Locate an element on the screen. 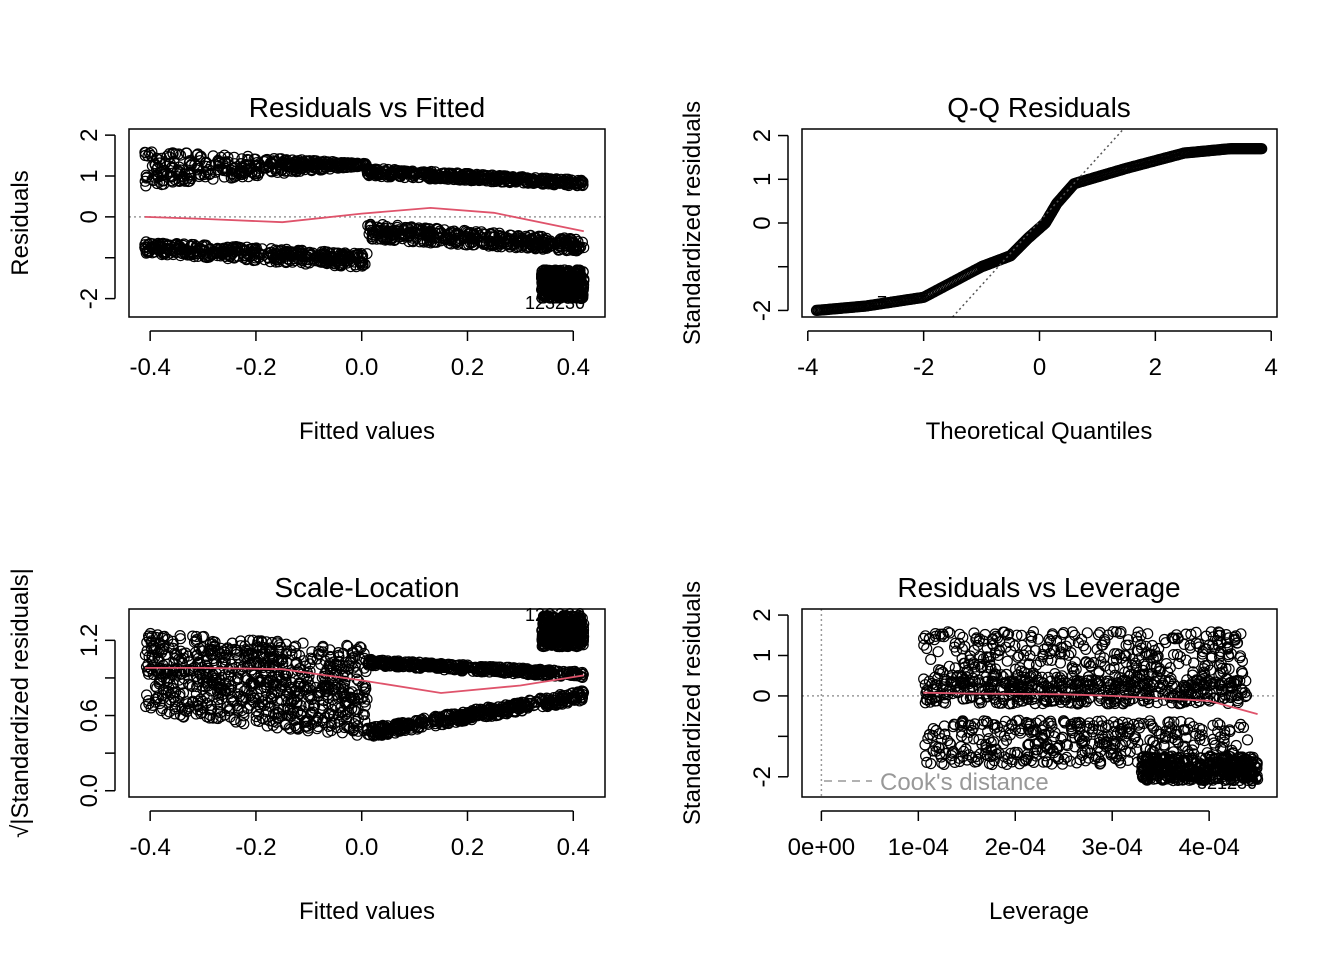 This screenshot has width=1344, height=960. x-axis: -0.4 -0.2 0.0 0.2 0.4 is located at coordinates (359, 835).